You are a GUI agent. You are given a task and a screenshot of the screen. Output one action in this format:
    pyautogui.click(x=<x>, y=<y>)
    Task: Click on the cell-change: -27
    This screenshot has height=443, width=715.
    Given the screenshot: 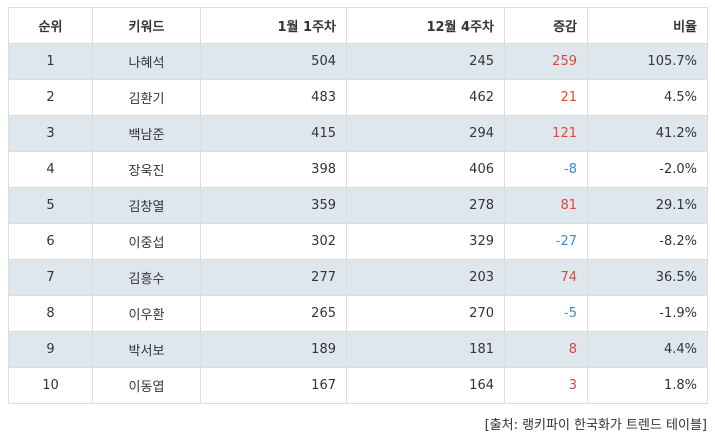 What is the action you would take?
    pyautogui.click(x=546, y=241)
    